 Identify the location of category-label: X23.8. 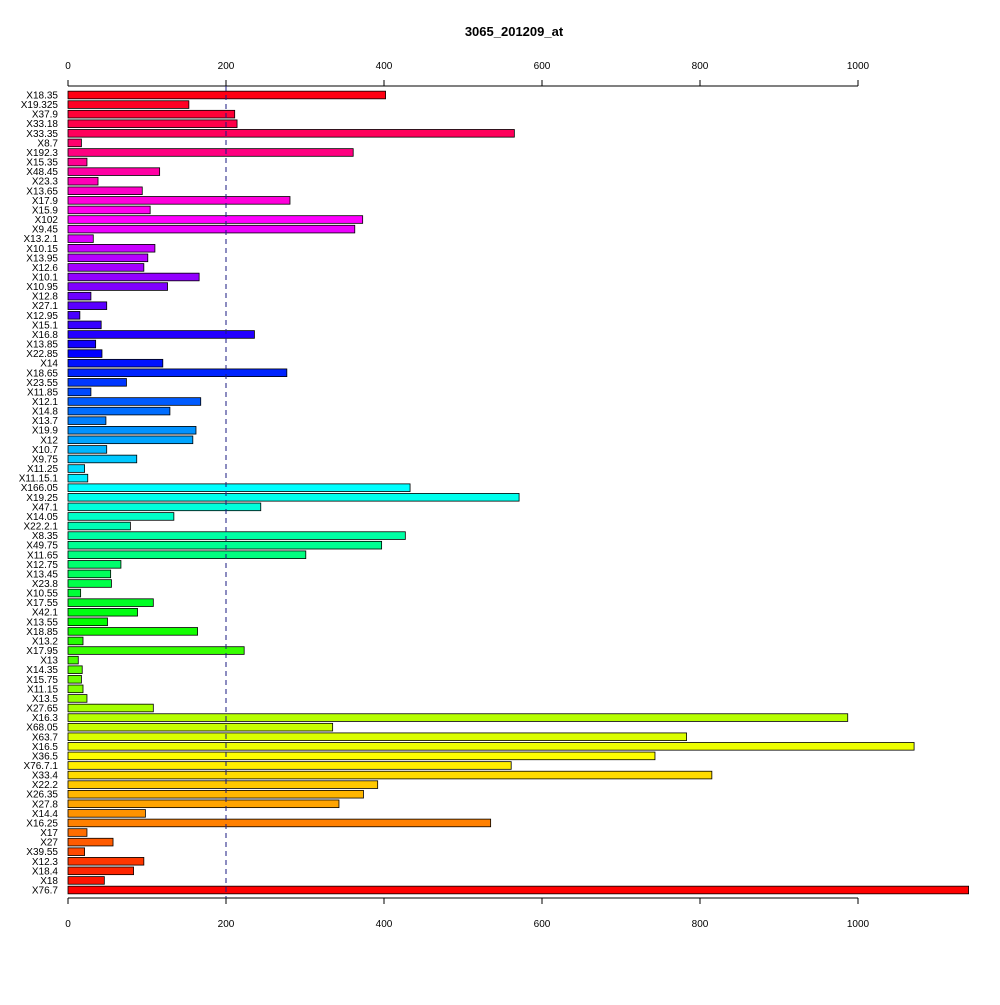
(45, 584).